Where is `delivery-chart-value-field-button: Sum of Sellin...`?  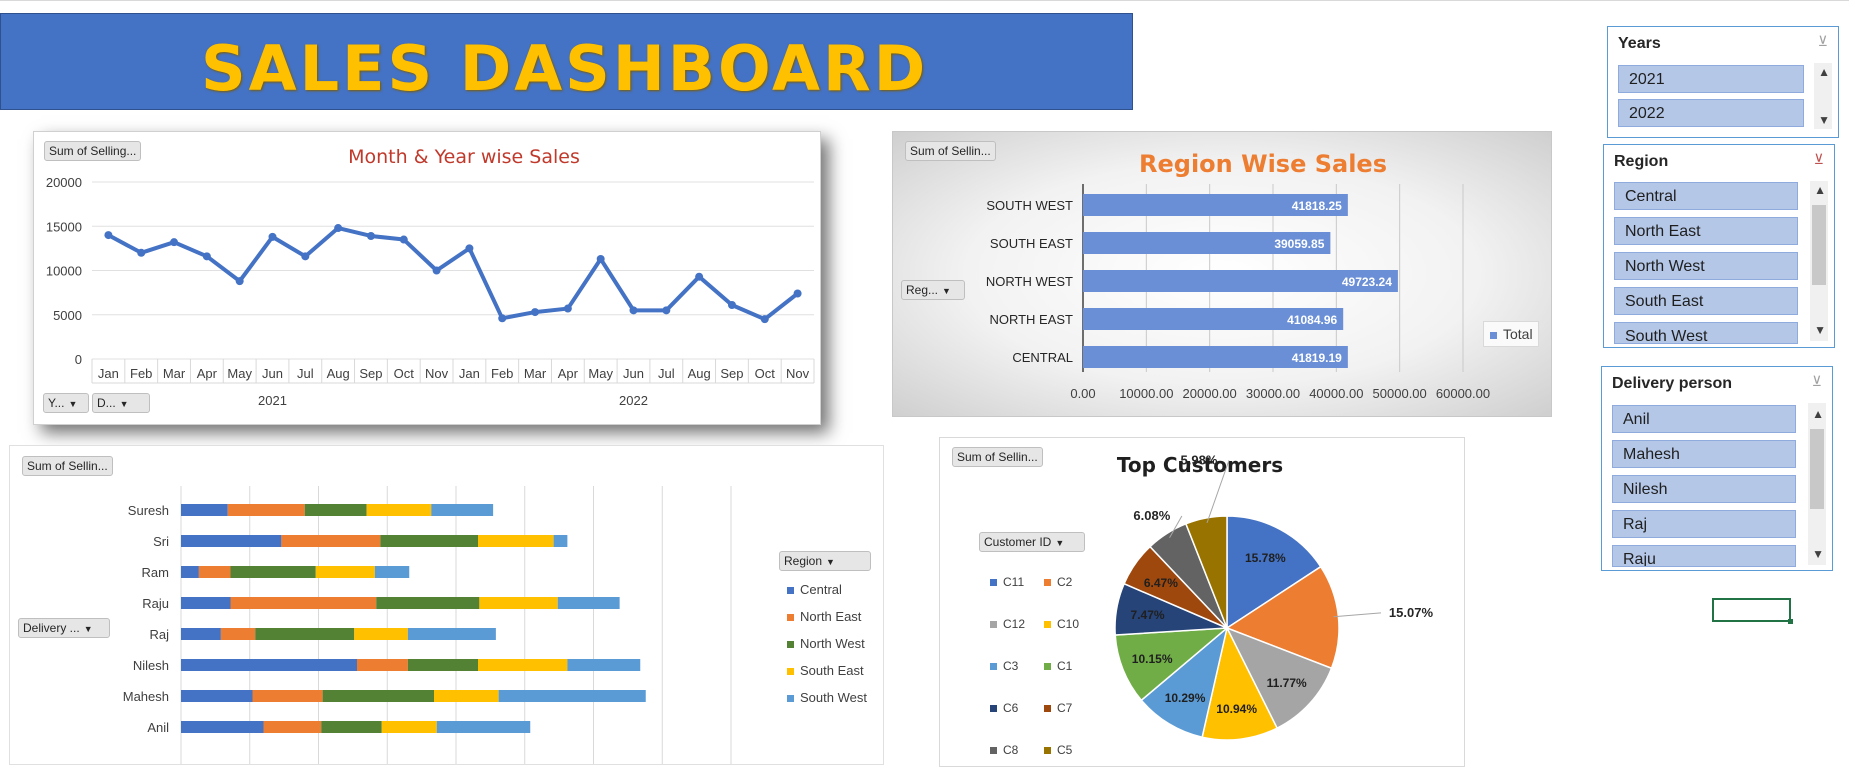 delivery-chart-value-field-button: Sum of Sellin... is located at coordinates (67, 466).